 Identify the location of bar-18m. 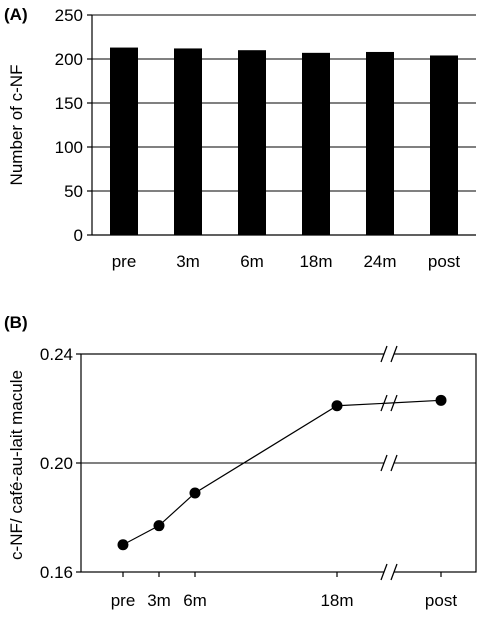
(316, 144).